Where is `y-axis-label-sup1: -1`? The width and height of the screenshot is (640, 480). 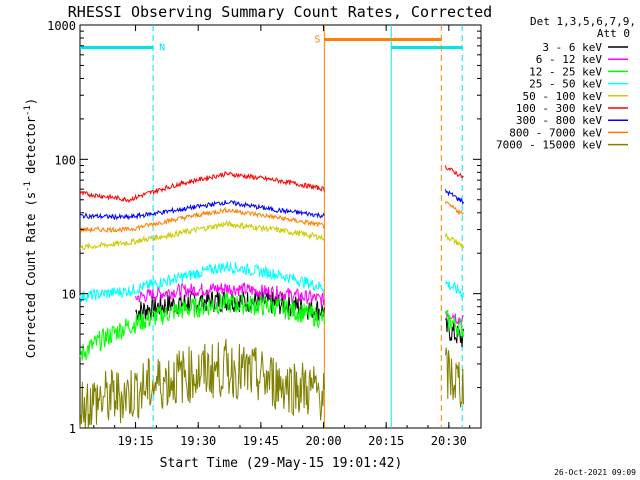
y-axis-label-sup1: -1 is located at coordinates (28, 186).